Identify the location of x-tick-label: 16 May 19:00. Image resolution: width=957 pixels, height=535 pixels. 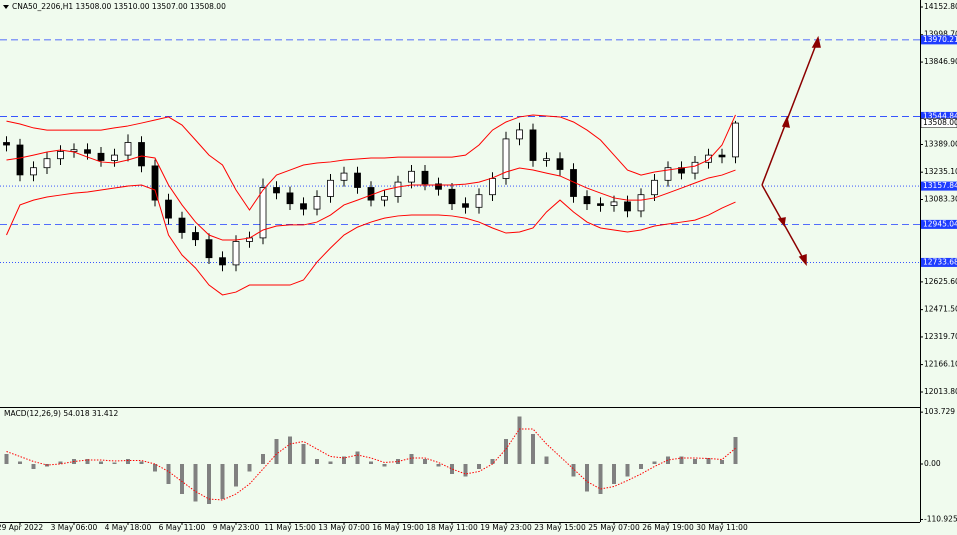
(398, 527).